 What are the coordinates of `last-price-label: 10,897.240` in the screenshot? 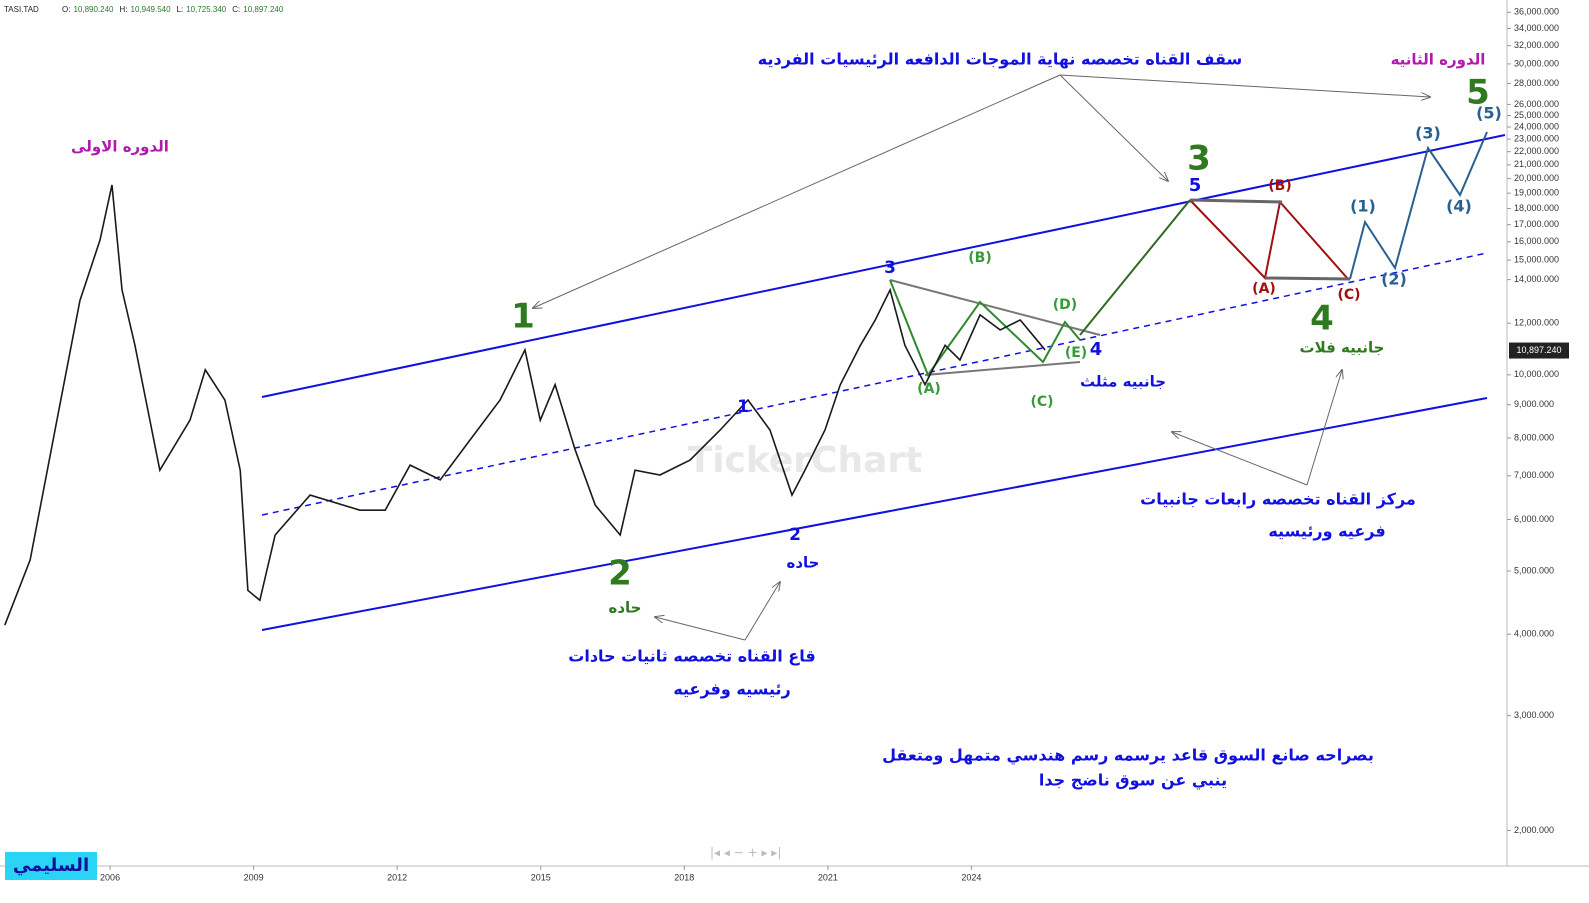 It's located at (1538, 350).